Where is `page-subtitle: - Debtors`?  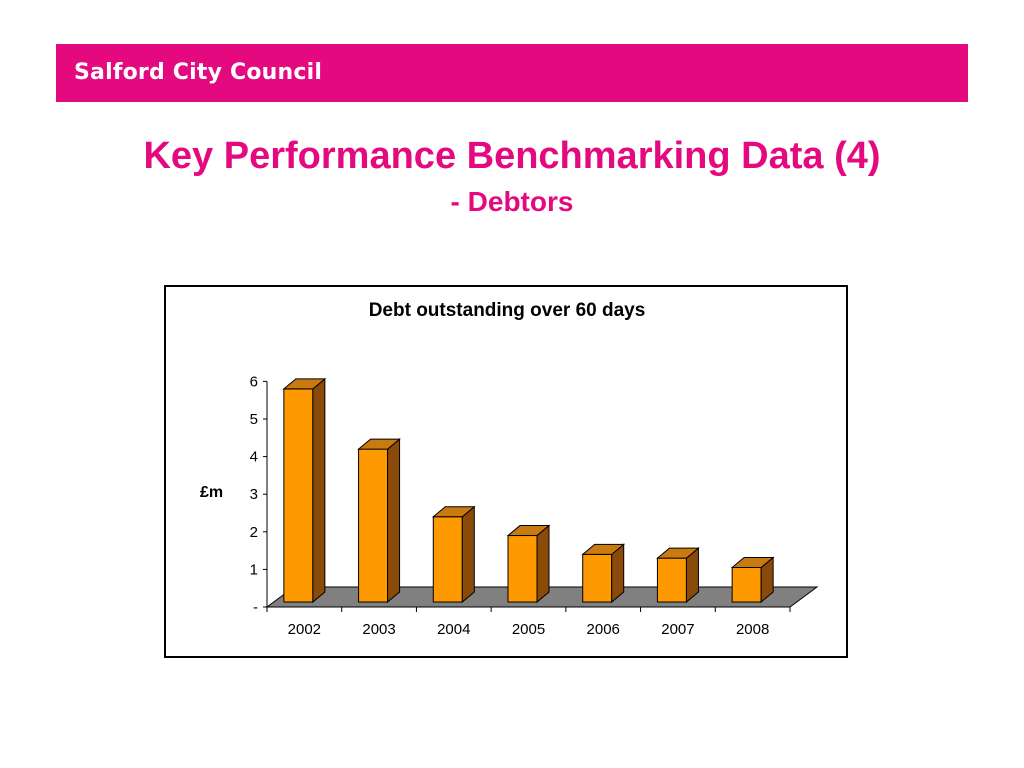 page-subtitle: - Debtors is located at coordinates (512, 201).